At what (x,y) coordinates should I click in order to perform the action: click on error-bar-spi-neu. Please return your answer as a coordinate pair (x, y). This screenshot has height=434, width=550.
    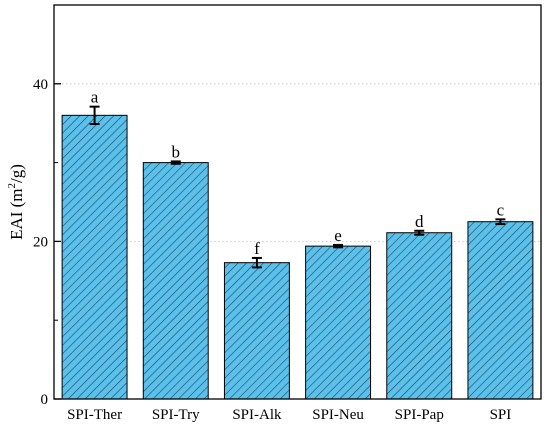
    Looking at the image, I should click on (338, 246).